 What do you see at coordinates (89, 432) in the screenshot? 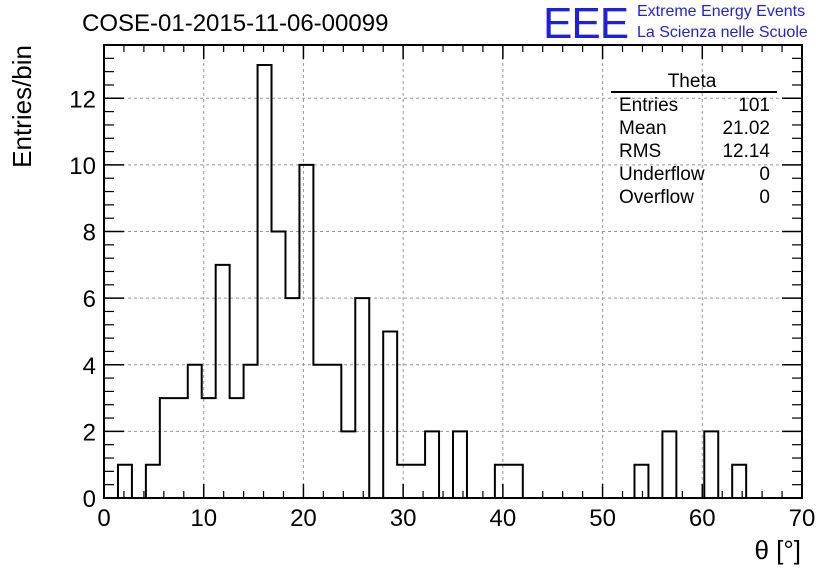
I see `y-tick-label: 2` at bounding box center [89, 432].